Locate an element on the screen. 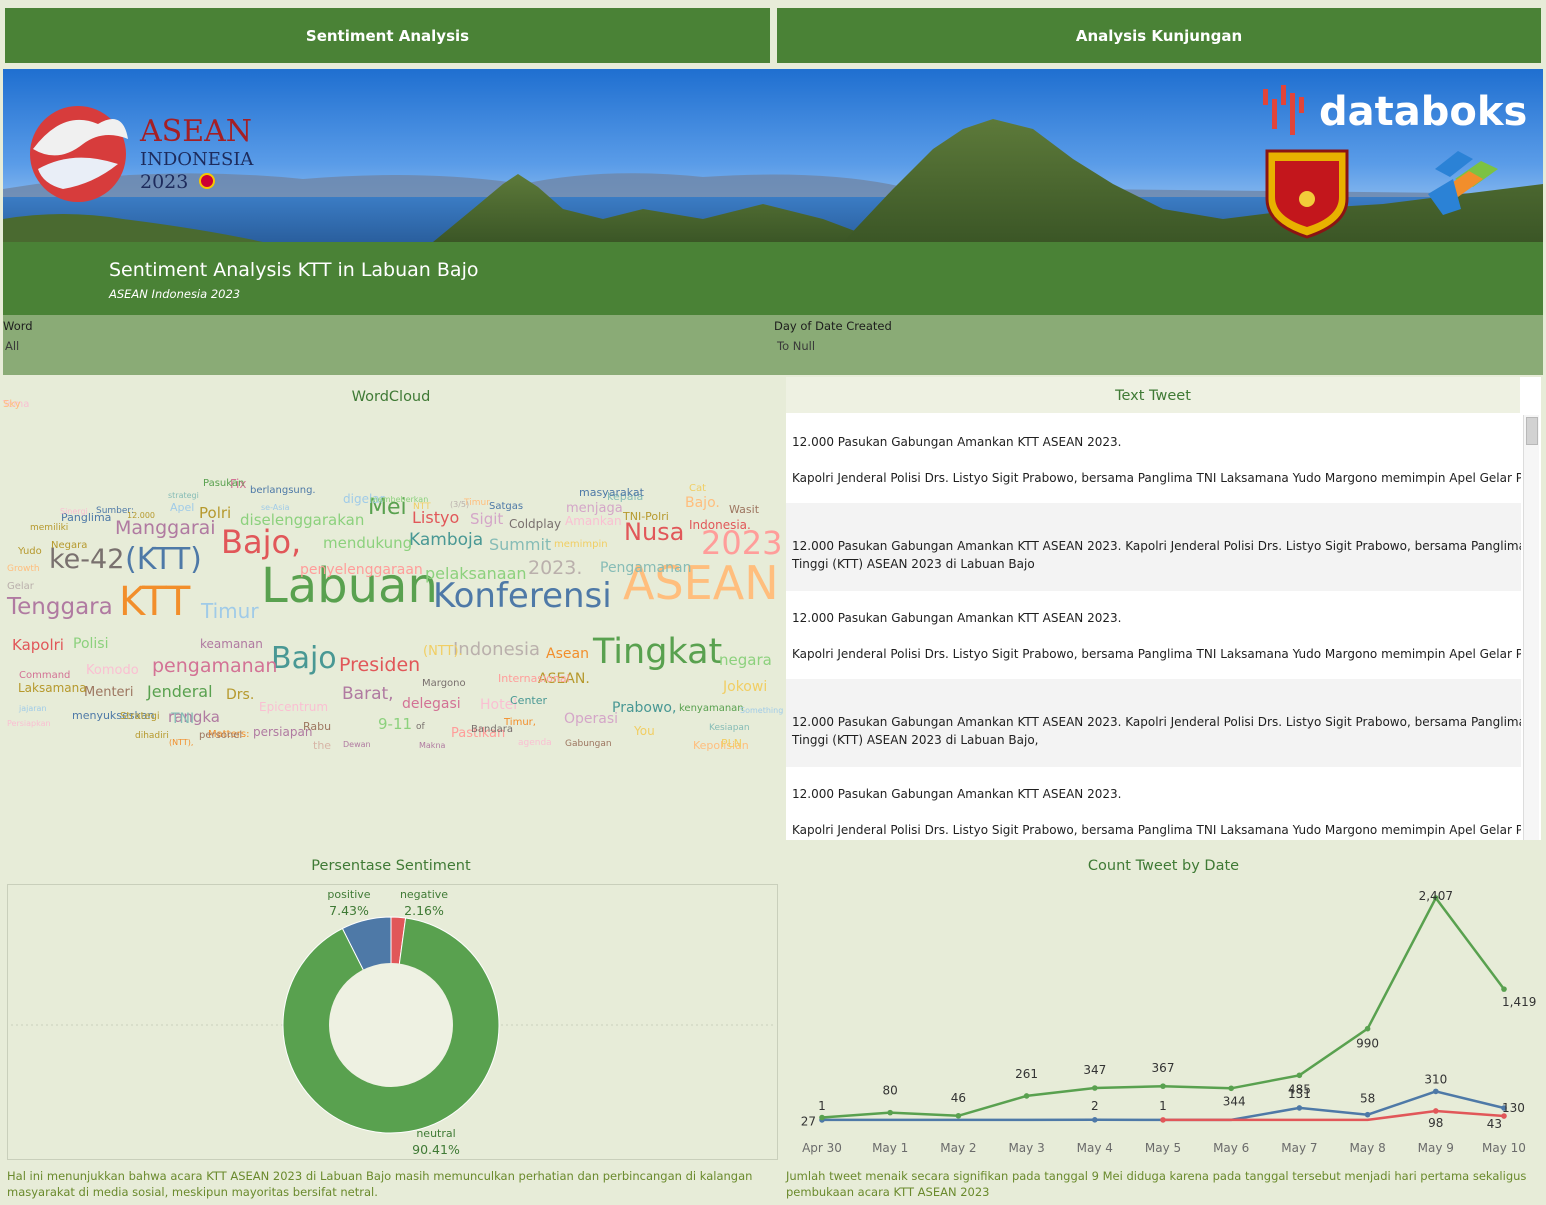 Image resolution: width=1546 pixels, height=1205 pixels. wordcloud-word: (NTT). is located at coordinates (443, 651).